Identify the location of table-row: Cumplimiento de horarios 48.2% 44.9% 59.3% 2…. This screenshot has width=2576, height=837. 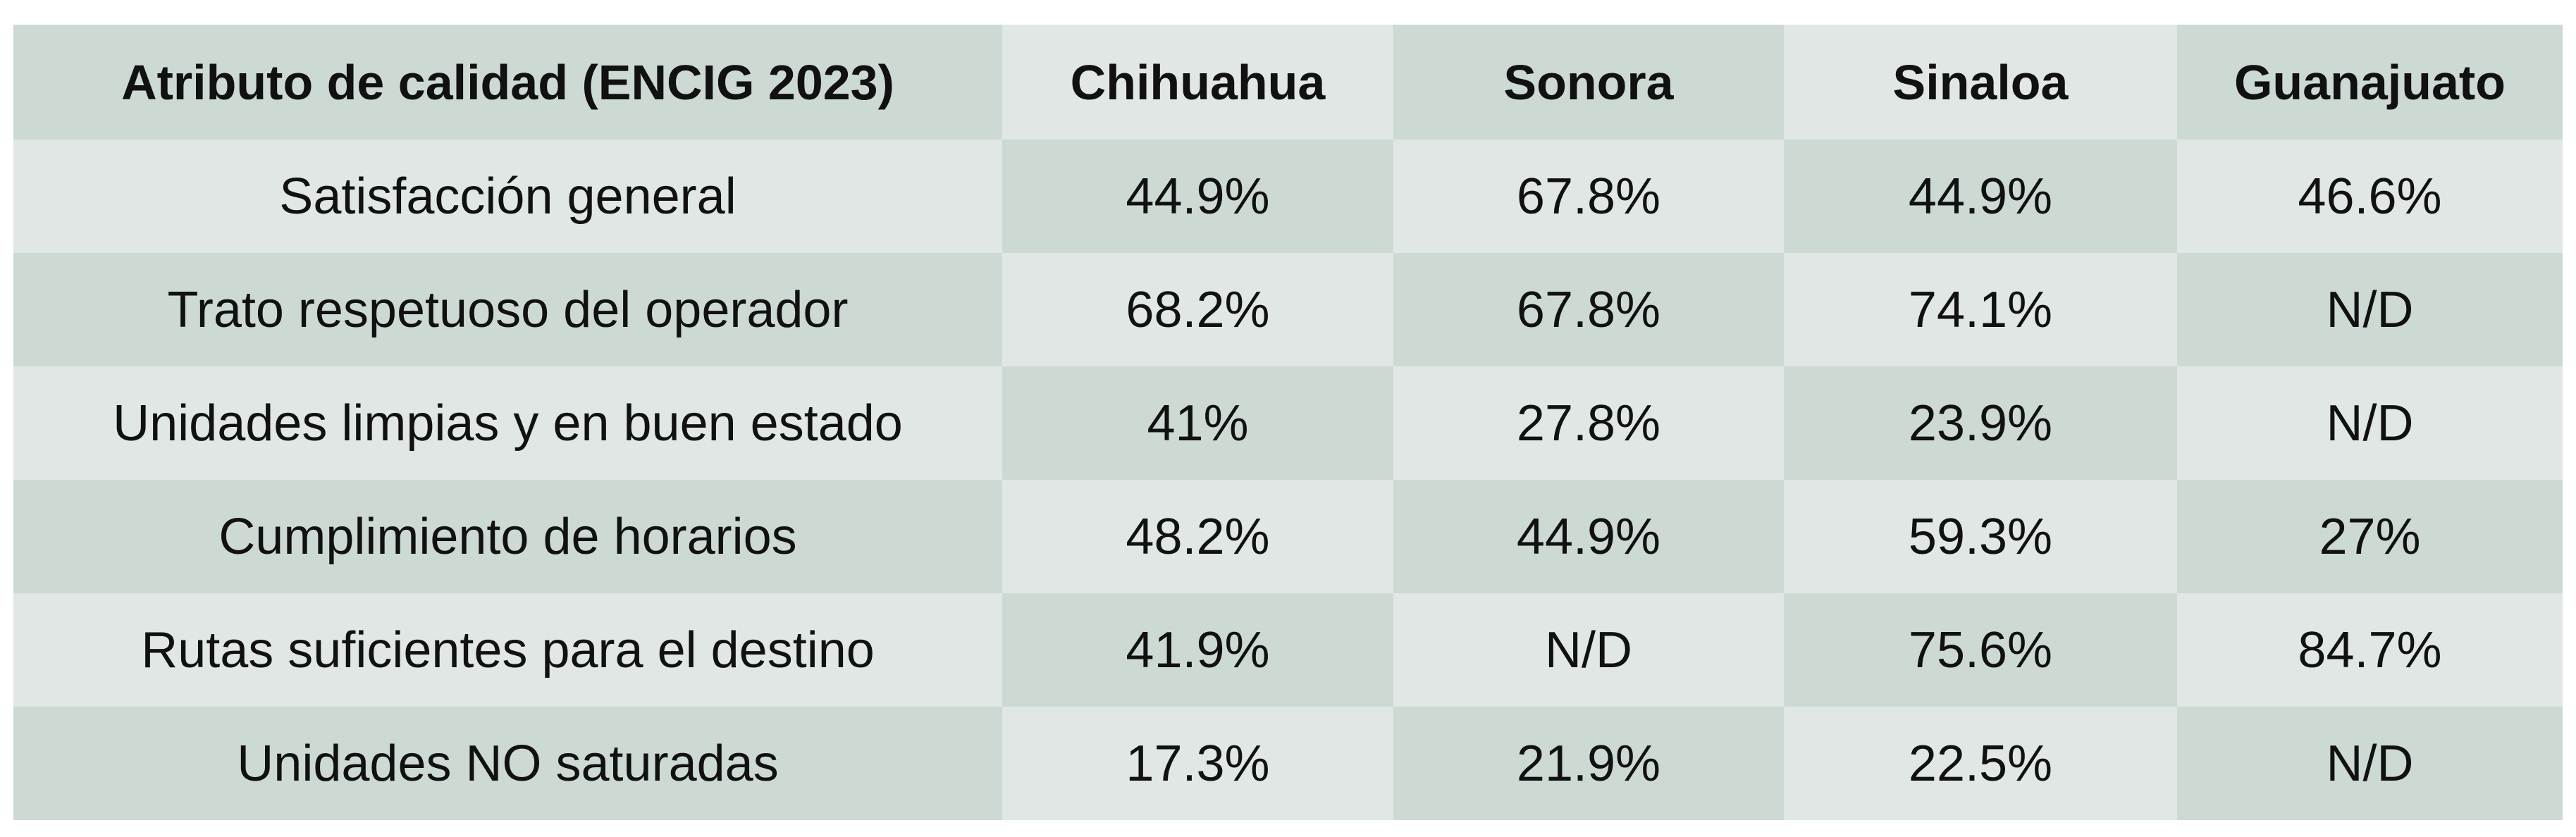
(1288, 536).